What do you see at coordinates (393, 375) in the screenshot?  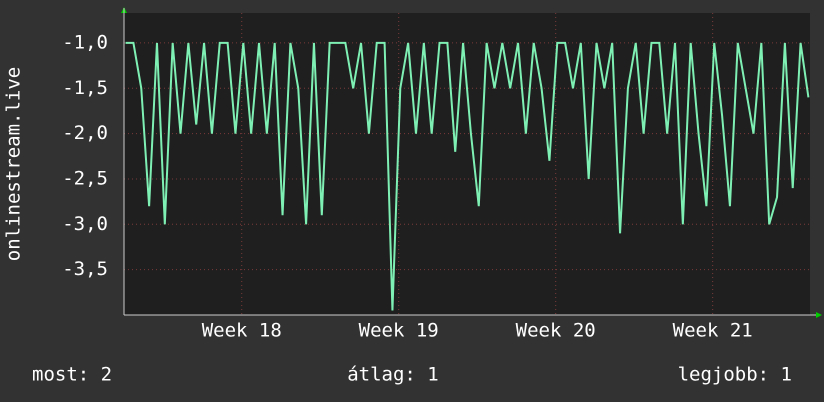 I see `footer-average: átlag: 1` at bounding box center [393, 375].